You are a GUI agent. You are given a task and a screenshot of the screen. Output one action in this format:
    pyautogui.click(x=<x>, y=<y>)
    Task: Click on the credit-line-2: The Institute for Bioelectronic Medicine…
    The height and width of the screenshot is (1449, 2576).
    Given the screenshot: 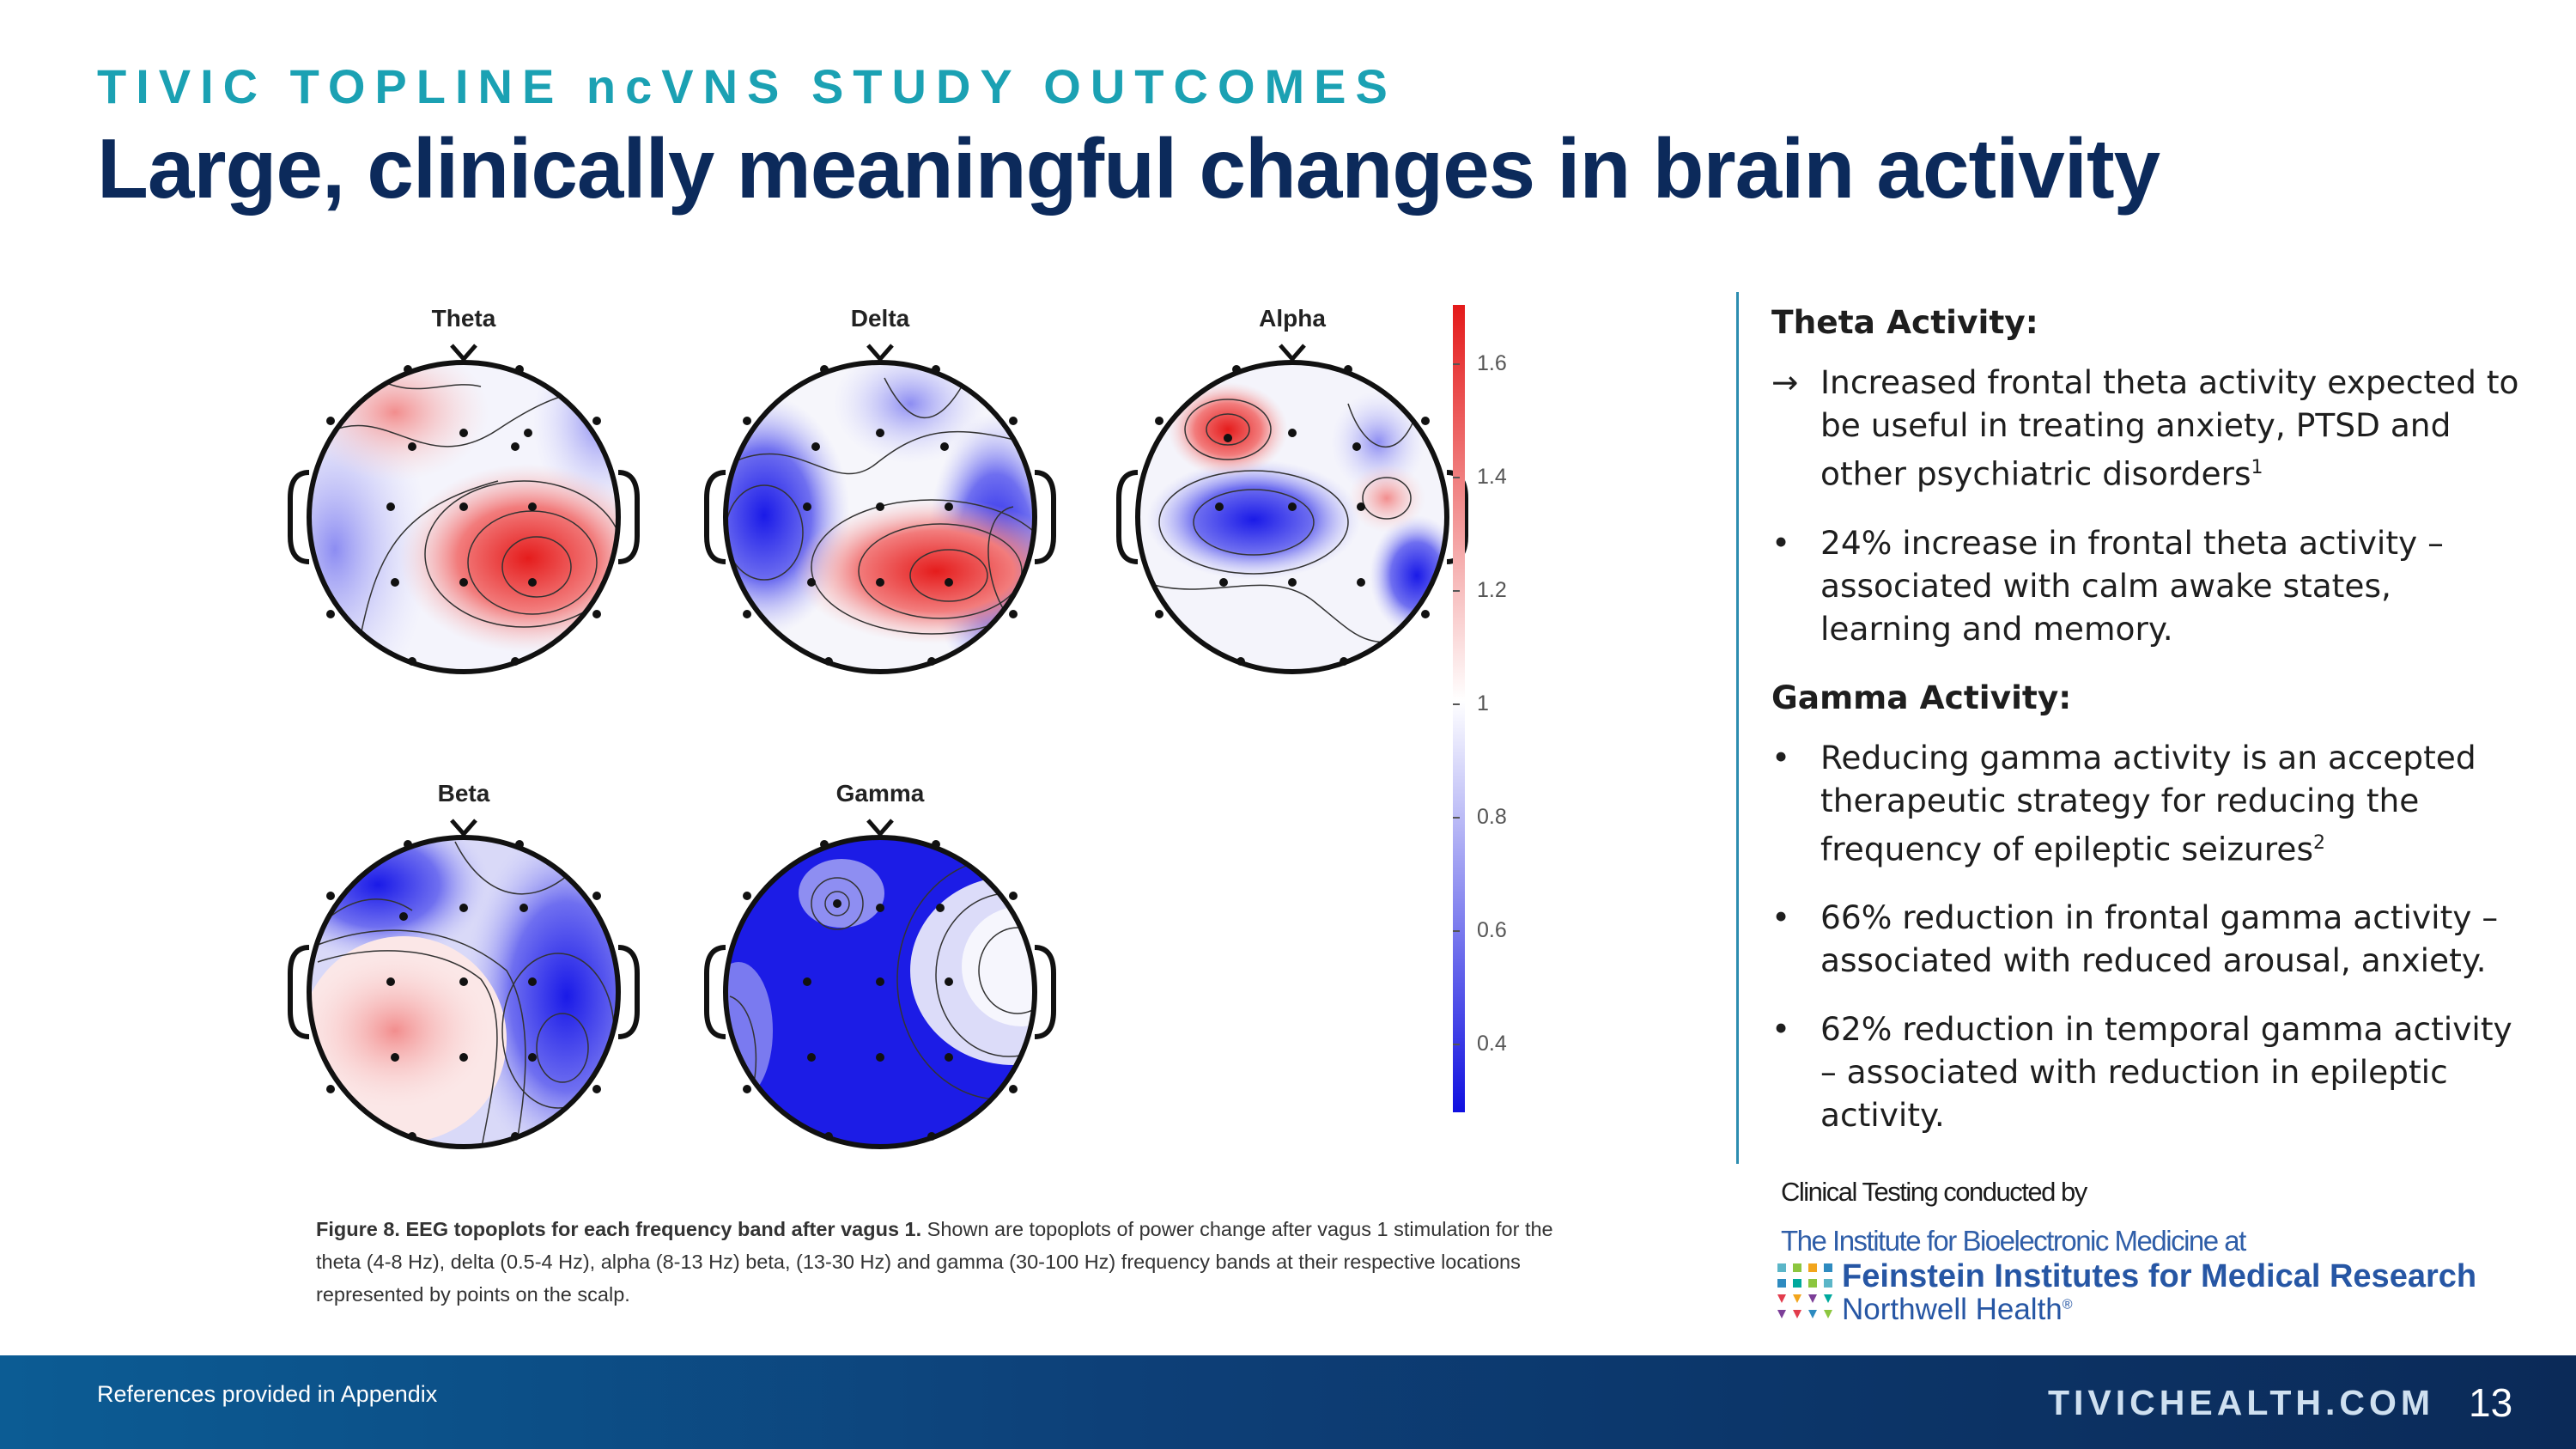 What is the action you would take?
    pyautogui.click(x=2013, y=1241)
    